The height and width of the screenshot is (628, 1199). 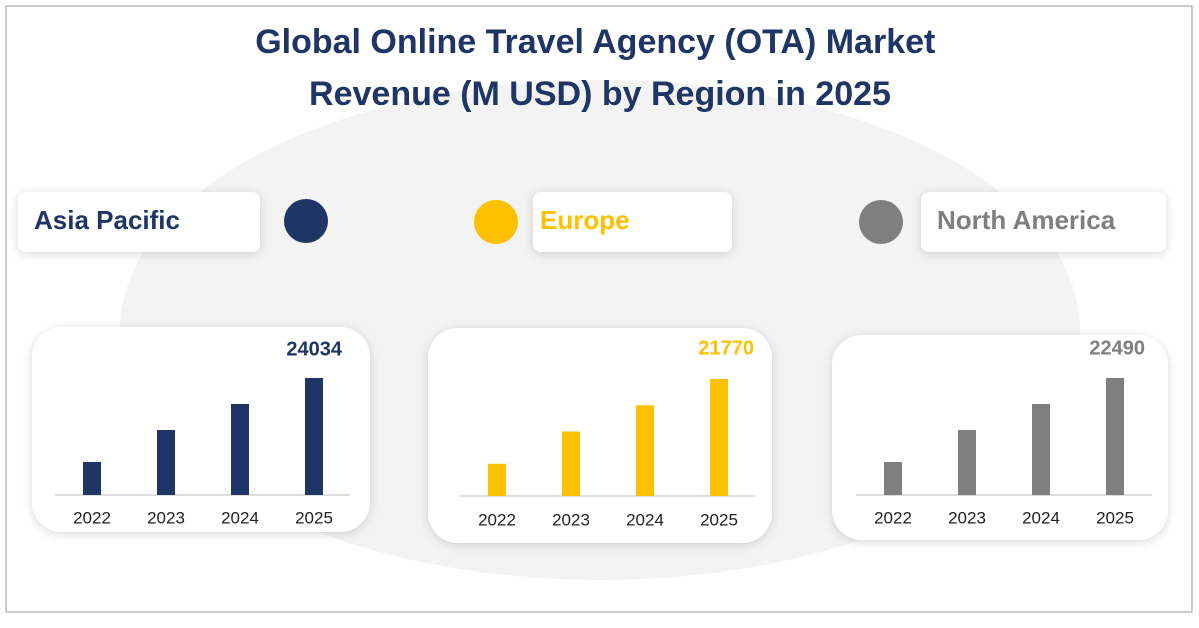 What do you see at coordinates (585, 220) in the screenshot?
I see `region-label: Europe` at bounding box center [585, 220].